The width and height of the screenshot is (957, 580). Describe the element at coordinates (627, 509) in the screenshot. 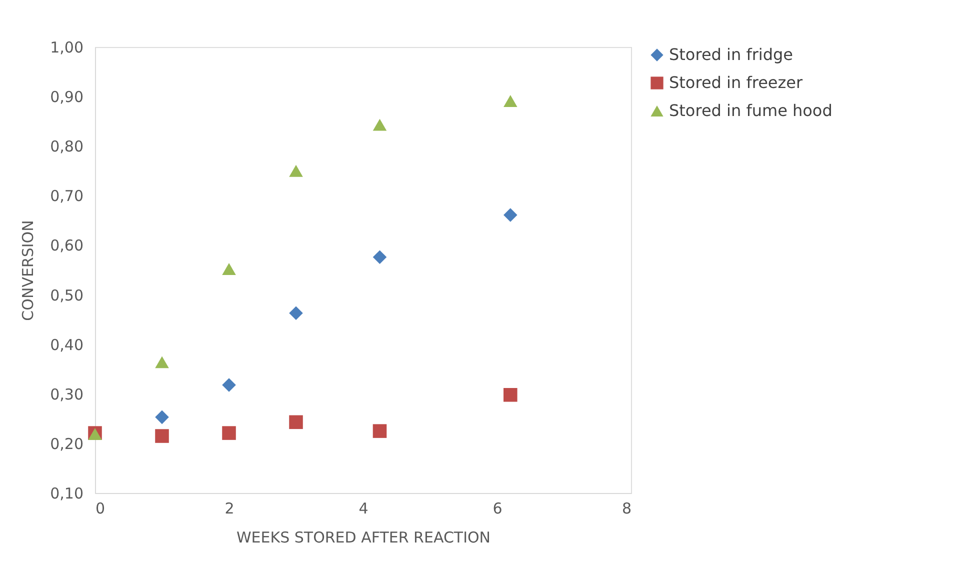

I see `x-tick-label: 8` at that location.